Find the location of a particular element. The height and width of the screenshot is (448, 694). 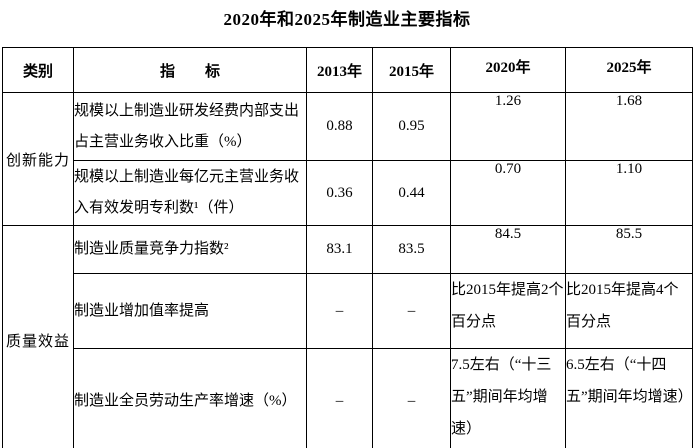

value-cell-2020: 84.5 is located at coordinates (508, 249).